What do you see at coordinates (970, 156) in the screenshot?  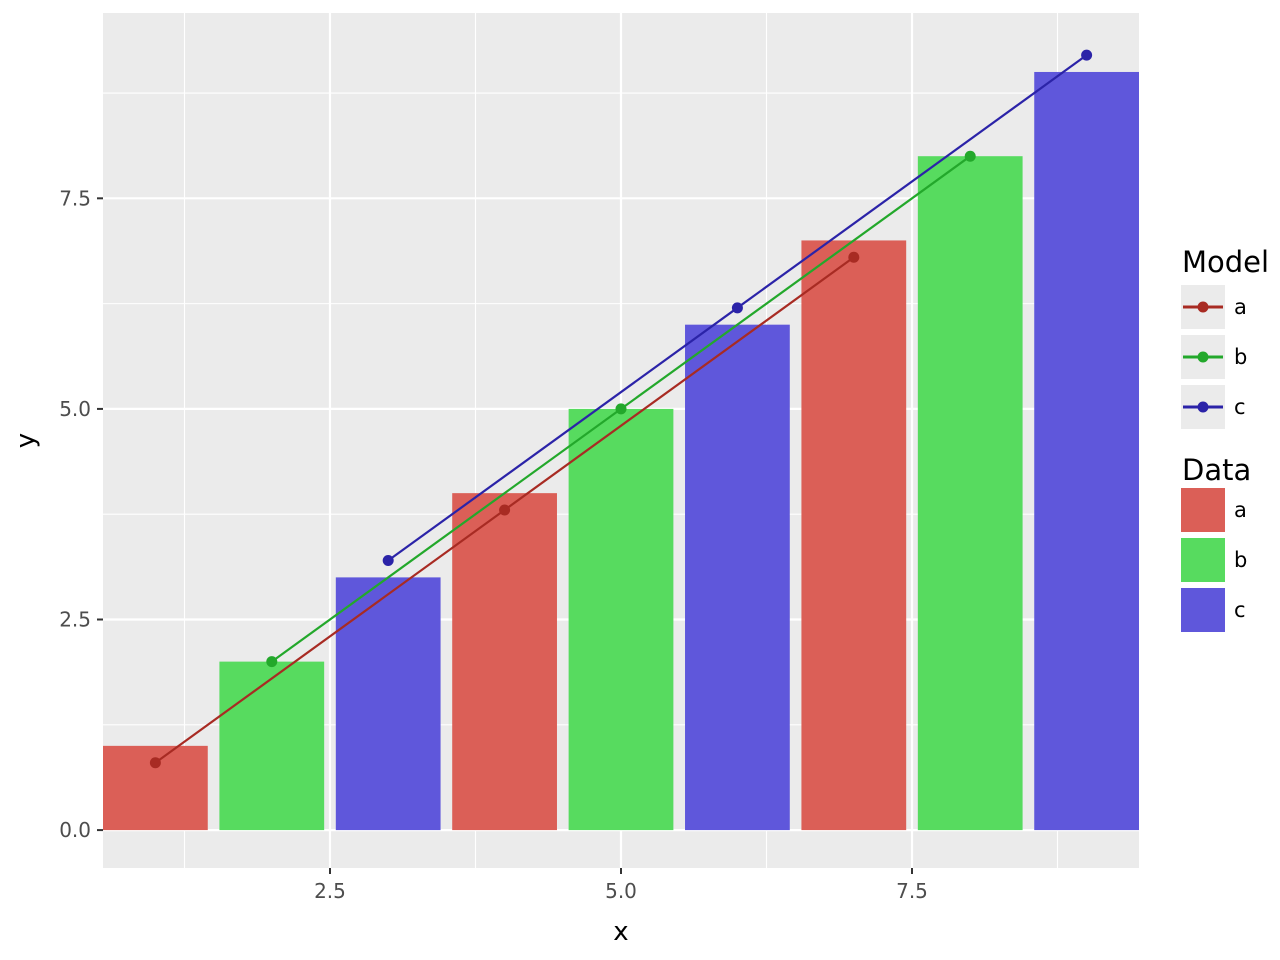 I see `point-b-x8` at bounding box center [970, 156].